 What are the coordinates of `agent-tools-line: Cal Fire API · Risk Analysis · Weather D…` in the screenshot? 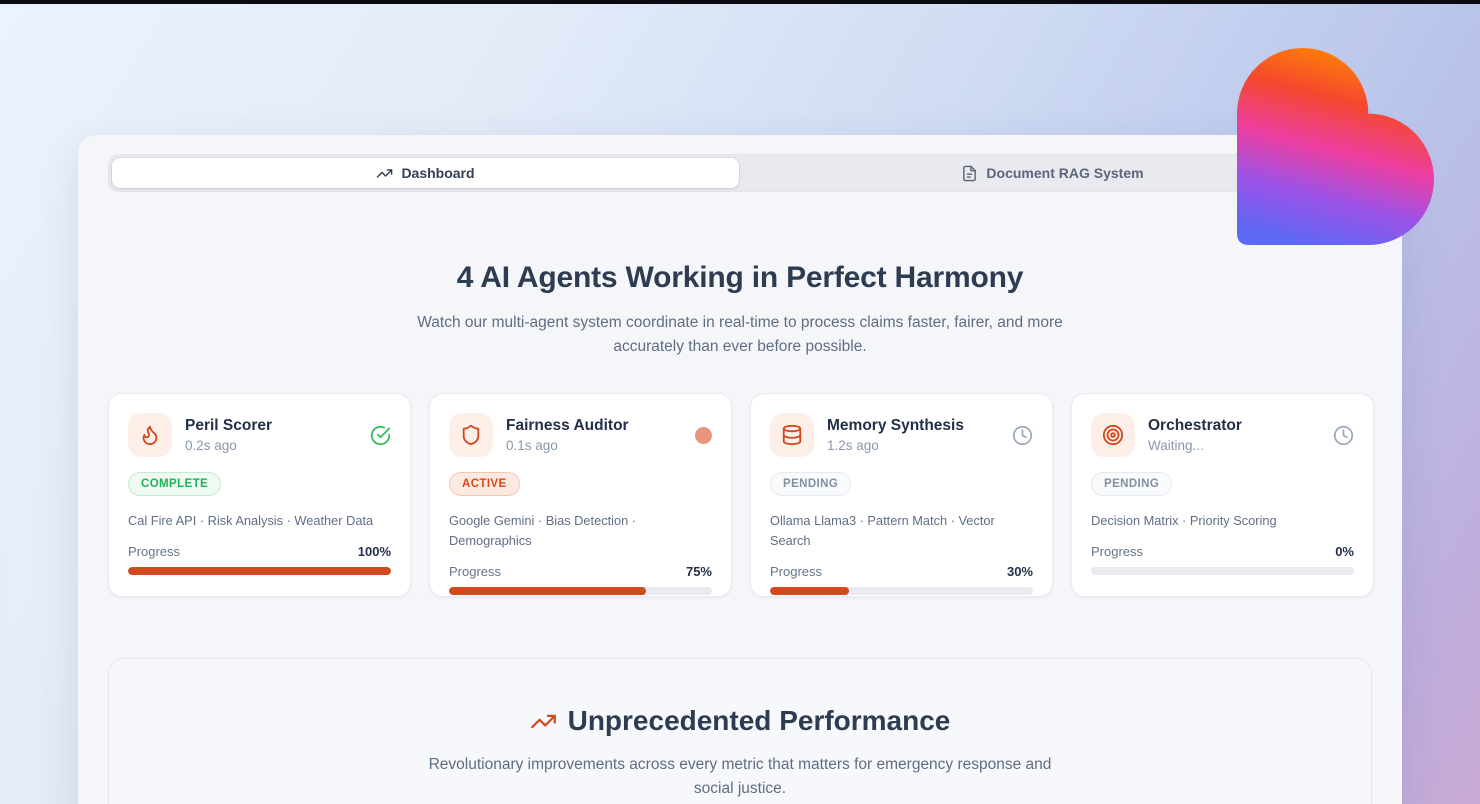 It's located at (251, 520).